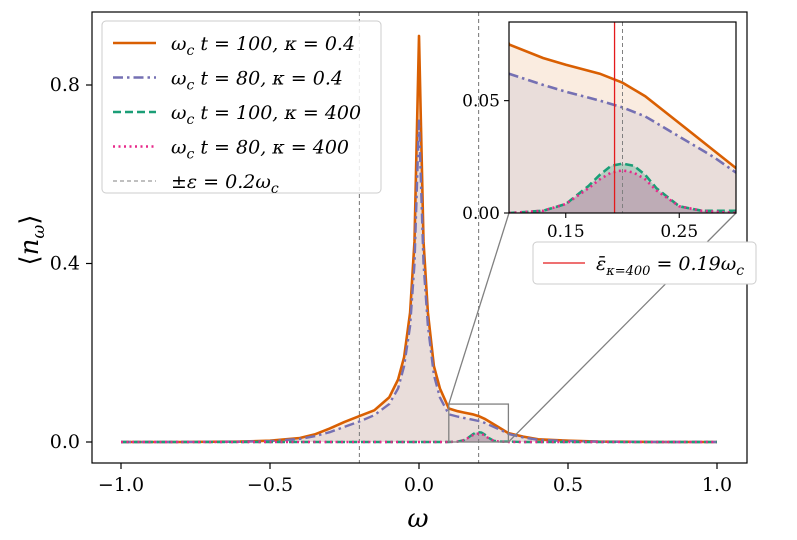  What do you see at coordinates (568, 485) in the screenshot?
I see `x-tick-label: 0.5` at bounding box center [568, 485].